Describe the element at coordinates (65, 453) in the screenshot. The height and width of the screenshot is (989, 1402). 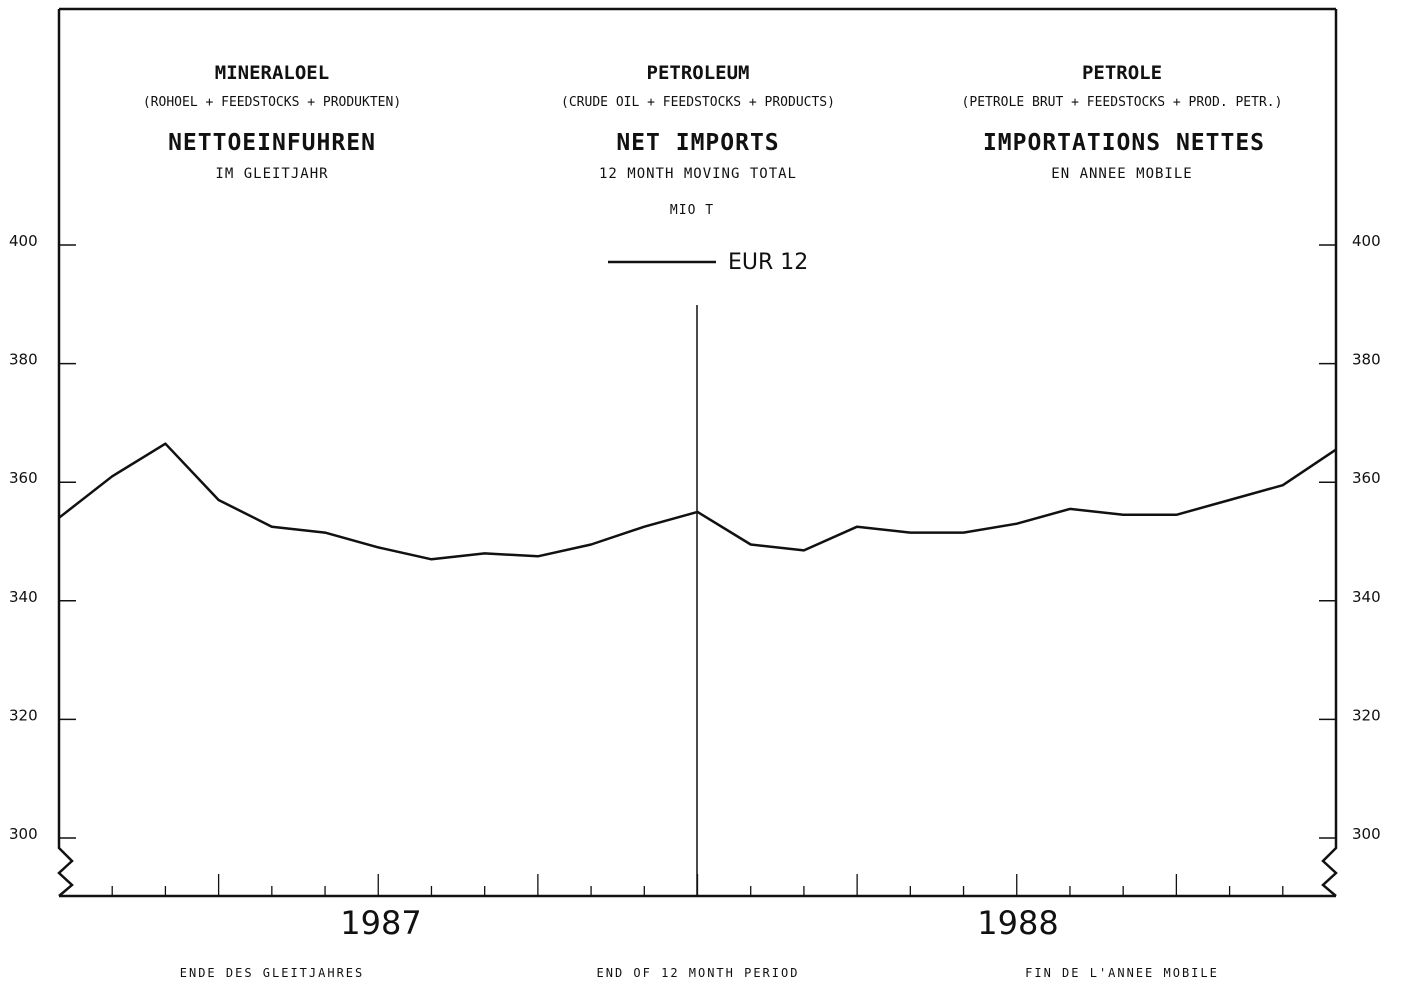
I see `left-axis` at that location.